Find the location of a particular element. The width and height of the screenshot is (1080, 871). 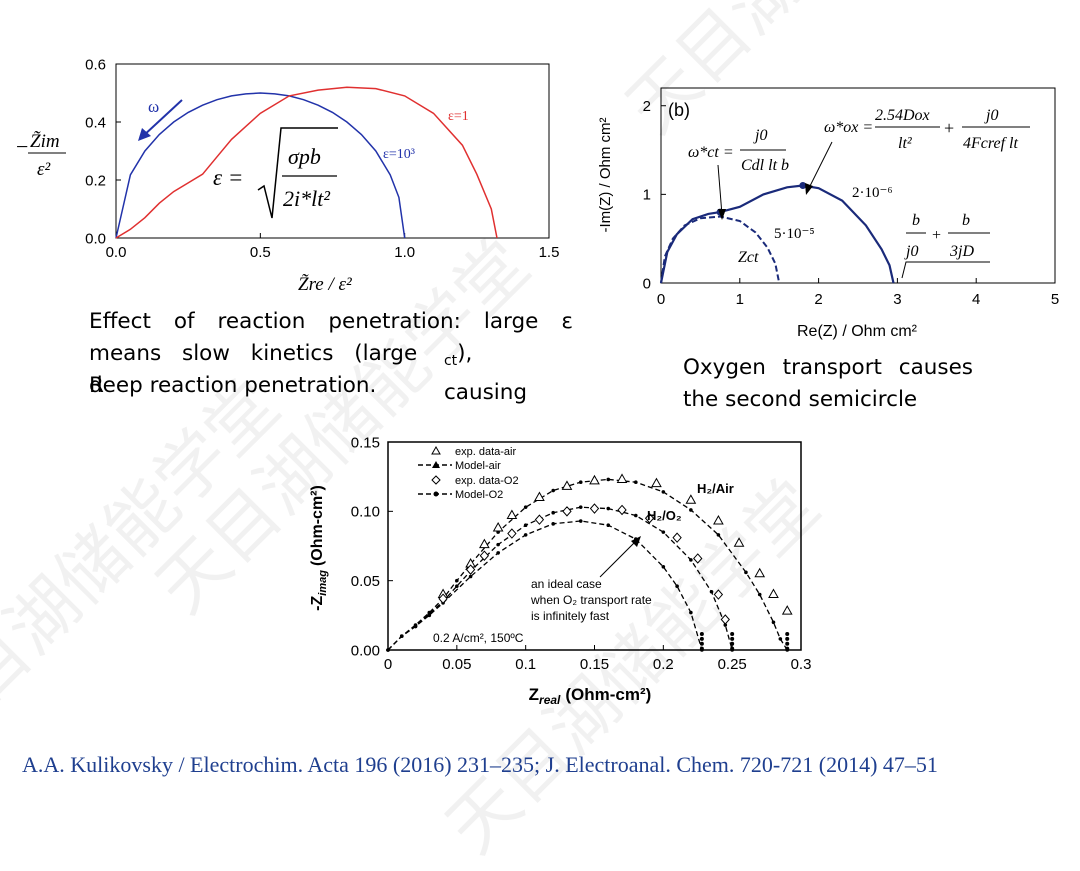

right-caption-line2: the second semicircle is located at coordinates (800, 399).